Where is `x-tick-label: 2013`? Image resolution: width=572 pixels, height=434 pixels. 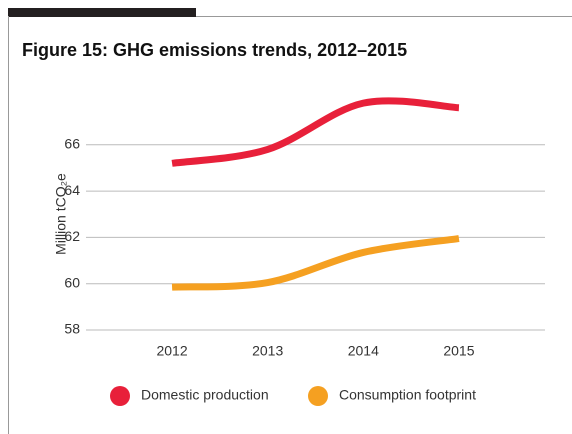 x-tick-label: 2013 is located at coordinates (267, 351).